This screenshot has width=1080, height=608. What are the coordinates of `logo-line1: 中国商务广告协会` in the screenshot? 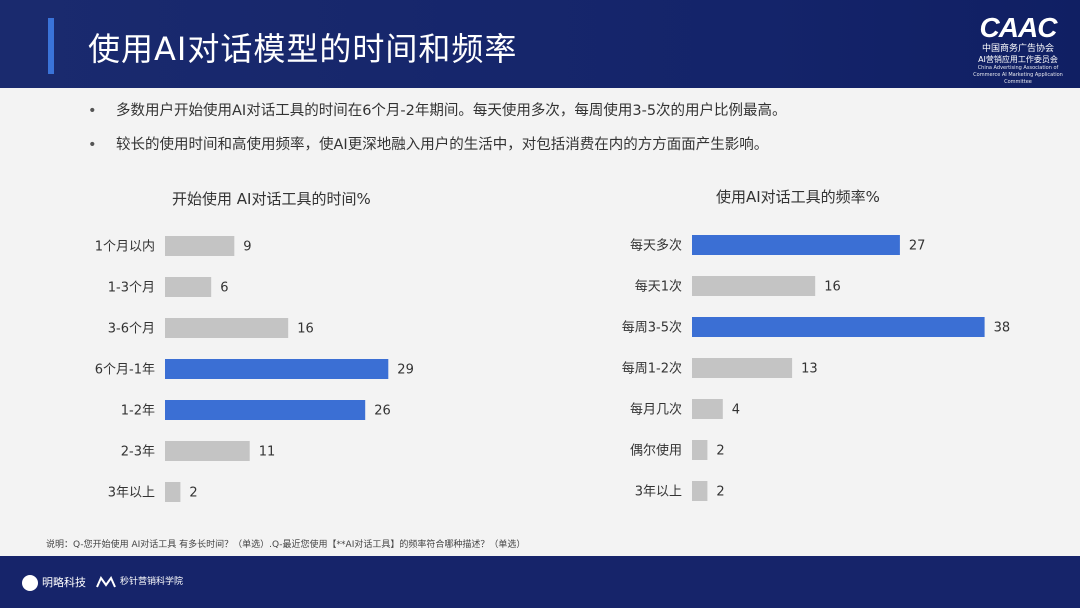 It's located at (1017, 49).